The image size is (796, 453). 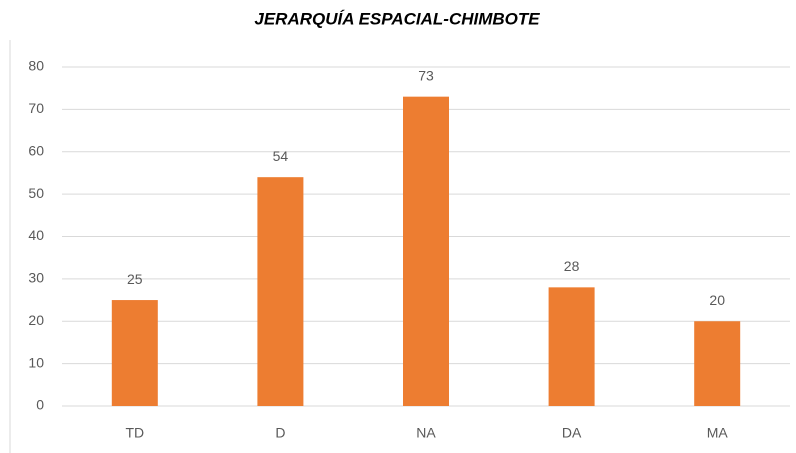 What do you see at coordinates (718, 433) in the screenshot?
I see `x-tick-label: MA` at bounding box center [718, 433].